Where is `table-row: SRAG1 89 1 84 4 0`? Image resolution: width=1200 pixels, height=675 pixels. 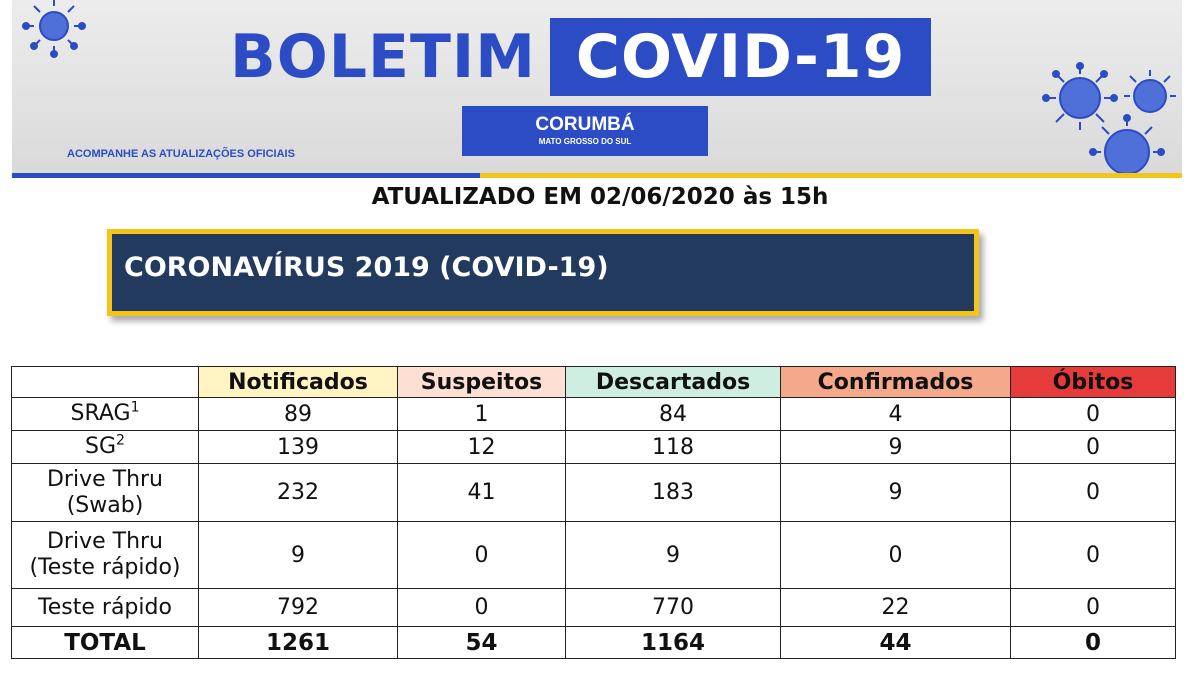
table-row: SRAG1 89 1 84 4 0 is located at coordinates (593, 414).